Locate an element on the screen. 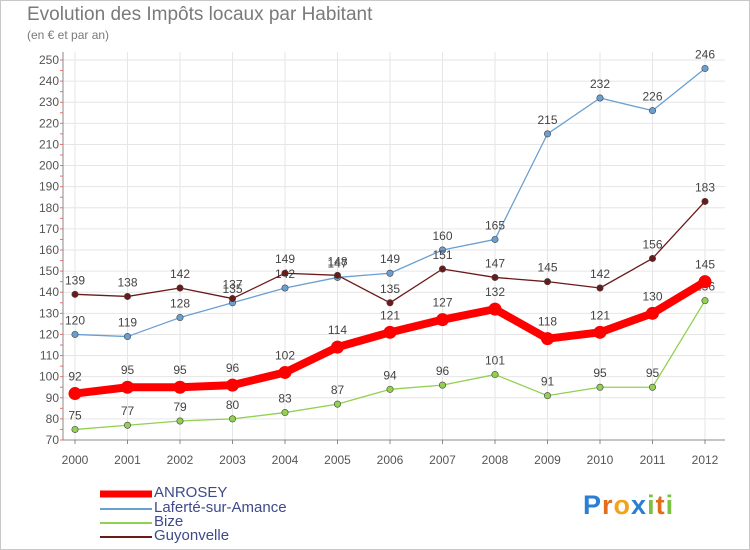  data-label-anrosey: 130 is located at coordinates (652, 296).